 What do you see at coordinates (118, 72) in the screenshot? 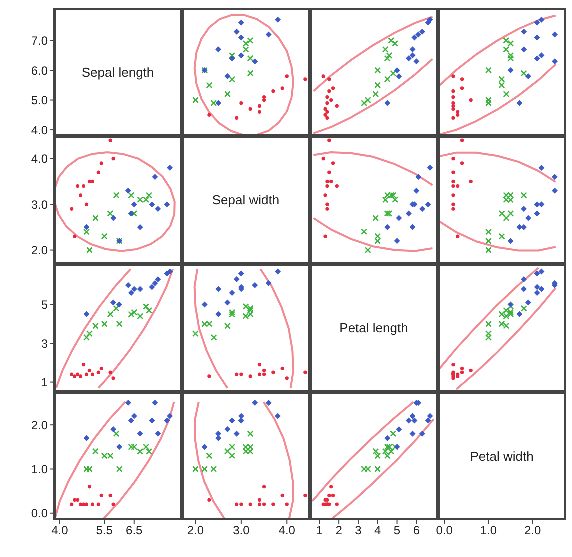
I see `text: Sepal length` at bounding box center [118, 72].